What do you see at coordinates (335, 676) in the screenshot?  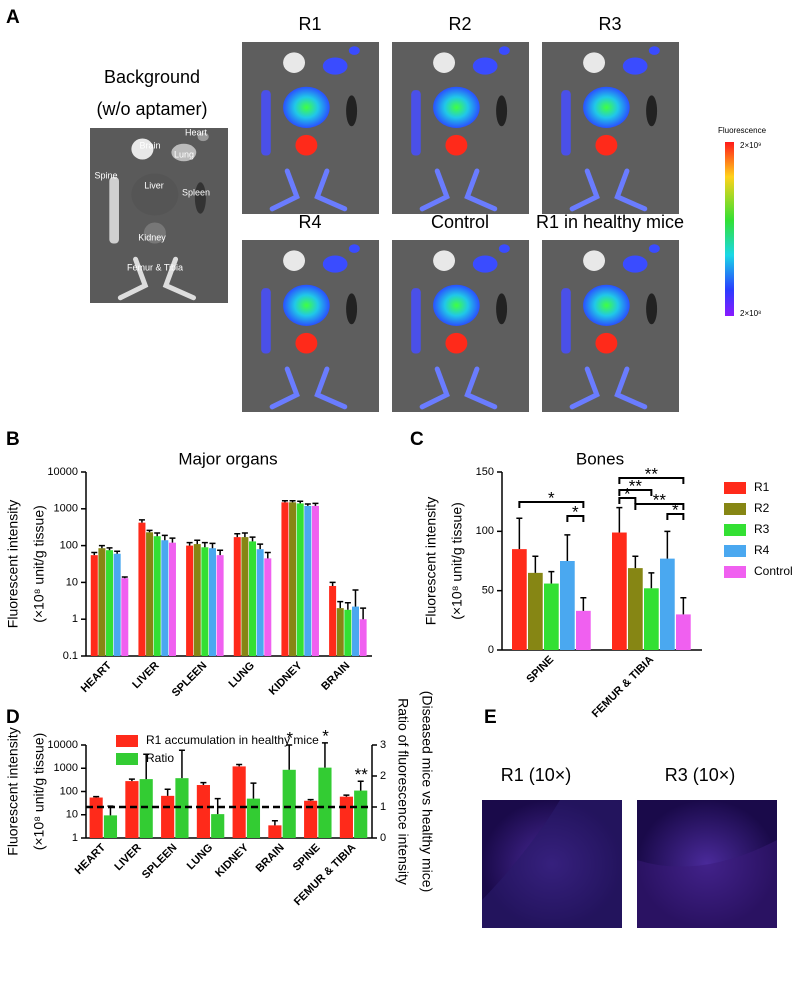 I see `x-tick-label: BRAIN` at bounding box center [335, 676].